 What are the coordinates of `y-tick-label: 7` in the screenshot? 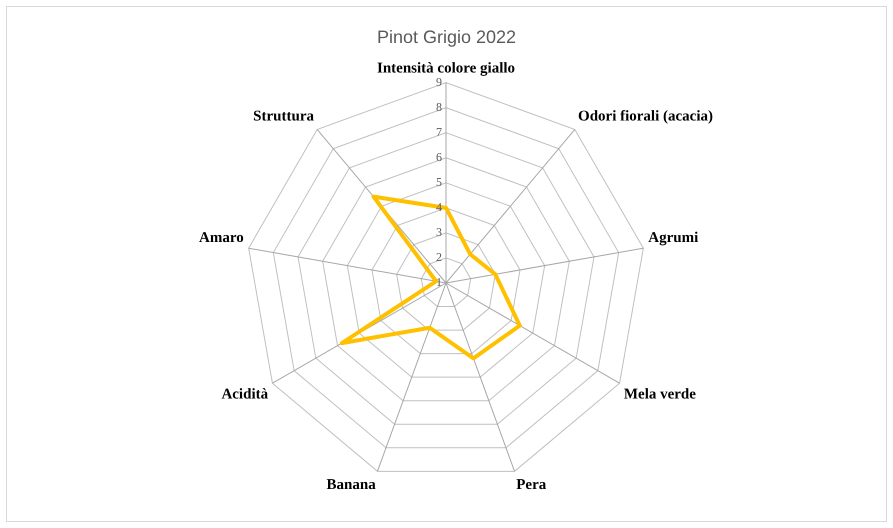 It's located at (439, 131).